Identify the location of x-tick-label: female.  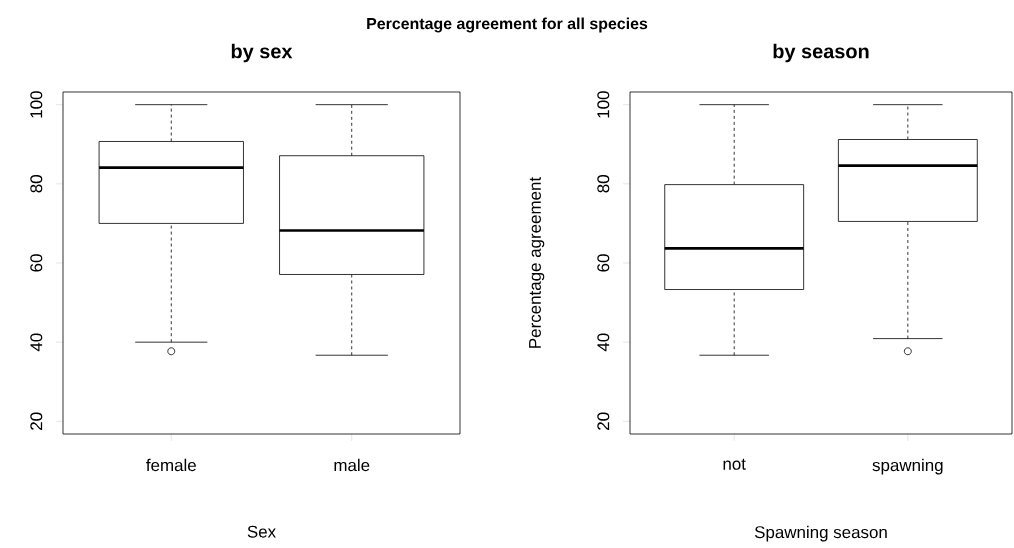
(171, 465).